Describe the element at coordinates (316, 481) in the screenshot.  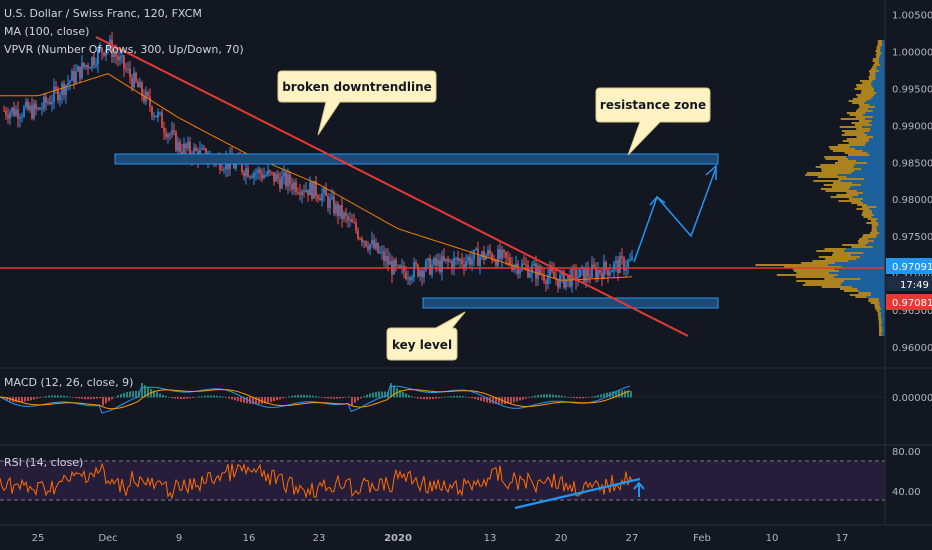
I see `rsi-line` at that location.